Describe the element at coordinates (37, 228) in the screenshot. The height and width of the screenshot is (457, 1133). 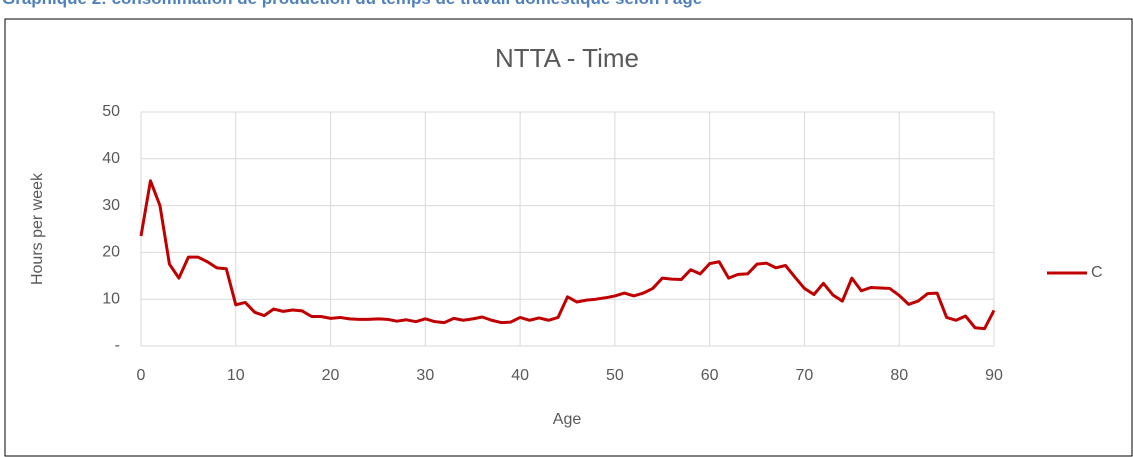
I see `y-axis-label: Hours per week` at that location.